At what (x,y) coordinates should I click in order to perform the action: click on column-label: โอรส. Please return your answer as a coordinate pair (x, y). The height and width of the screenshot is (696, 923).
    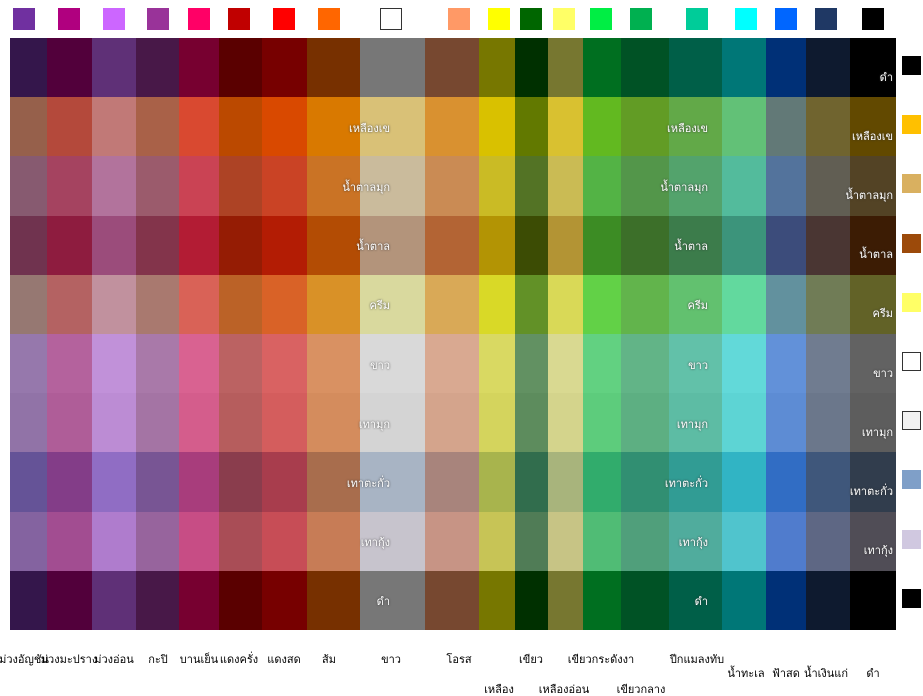
    Looking at the image, I should click on (459, 659).